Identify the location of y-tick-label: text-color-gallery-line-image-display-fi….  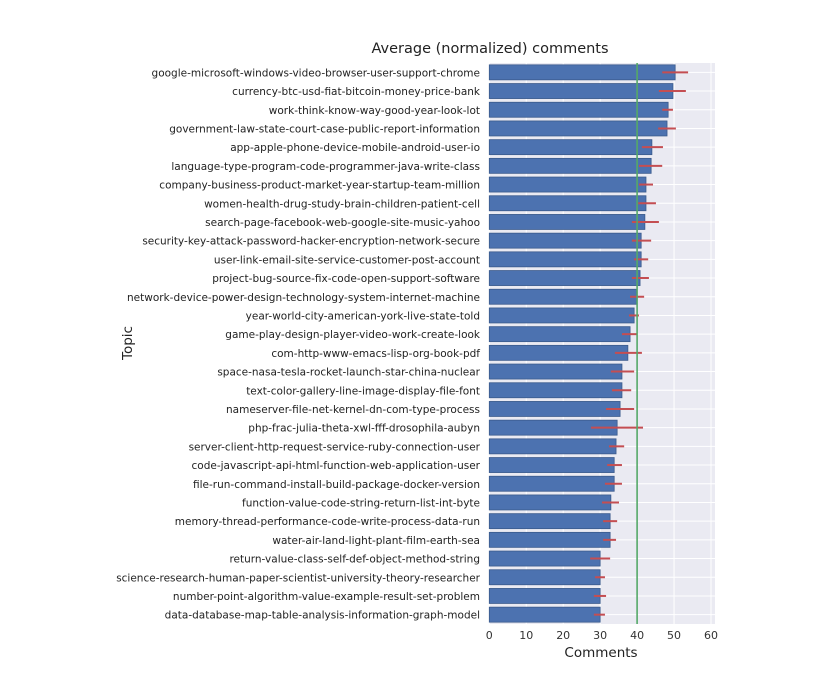
(363, 391).